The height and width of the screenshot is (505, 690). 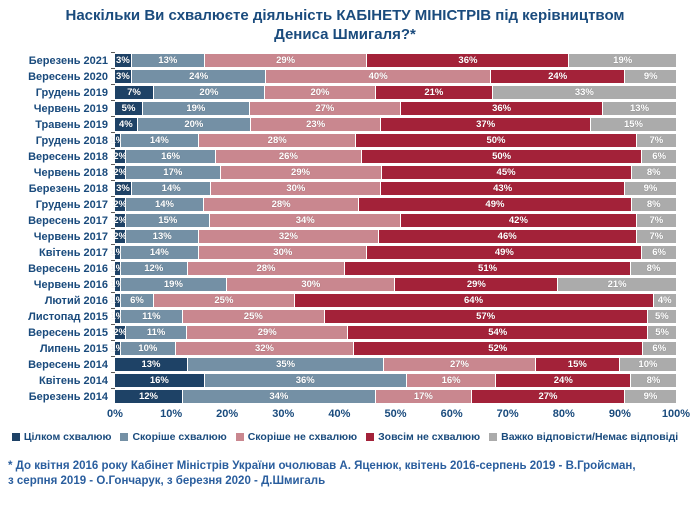 What do you see at coordinates (68, 156) in the screenshot?
I see `row-label: Вересень 2018` at bounding box center [68, 156].